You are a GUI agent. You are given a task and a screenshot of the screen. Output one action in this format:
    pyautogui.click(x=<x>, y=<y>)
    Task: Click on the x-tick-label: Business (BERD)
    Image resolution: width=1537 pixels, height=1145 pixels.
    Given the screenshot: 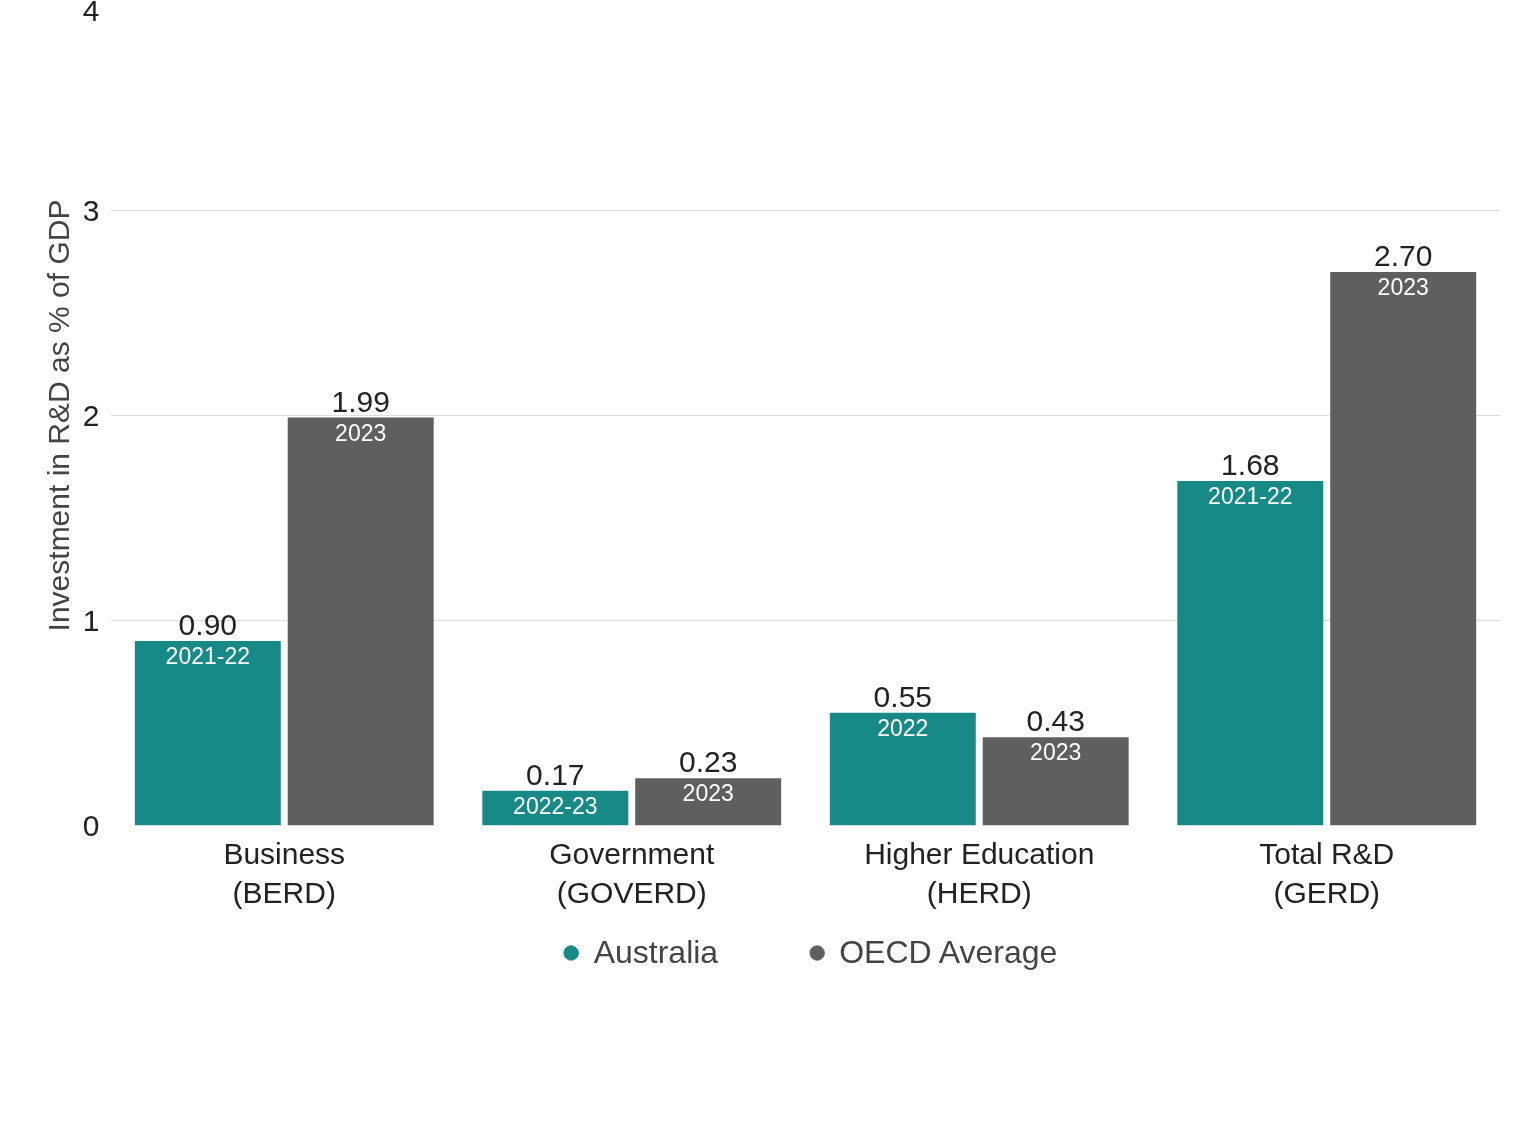 What is the action you would take?
    pyautogui.click(x=284, y=873)
    